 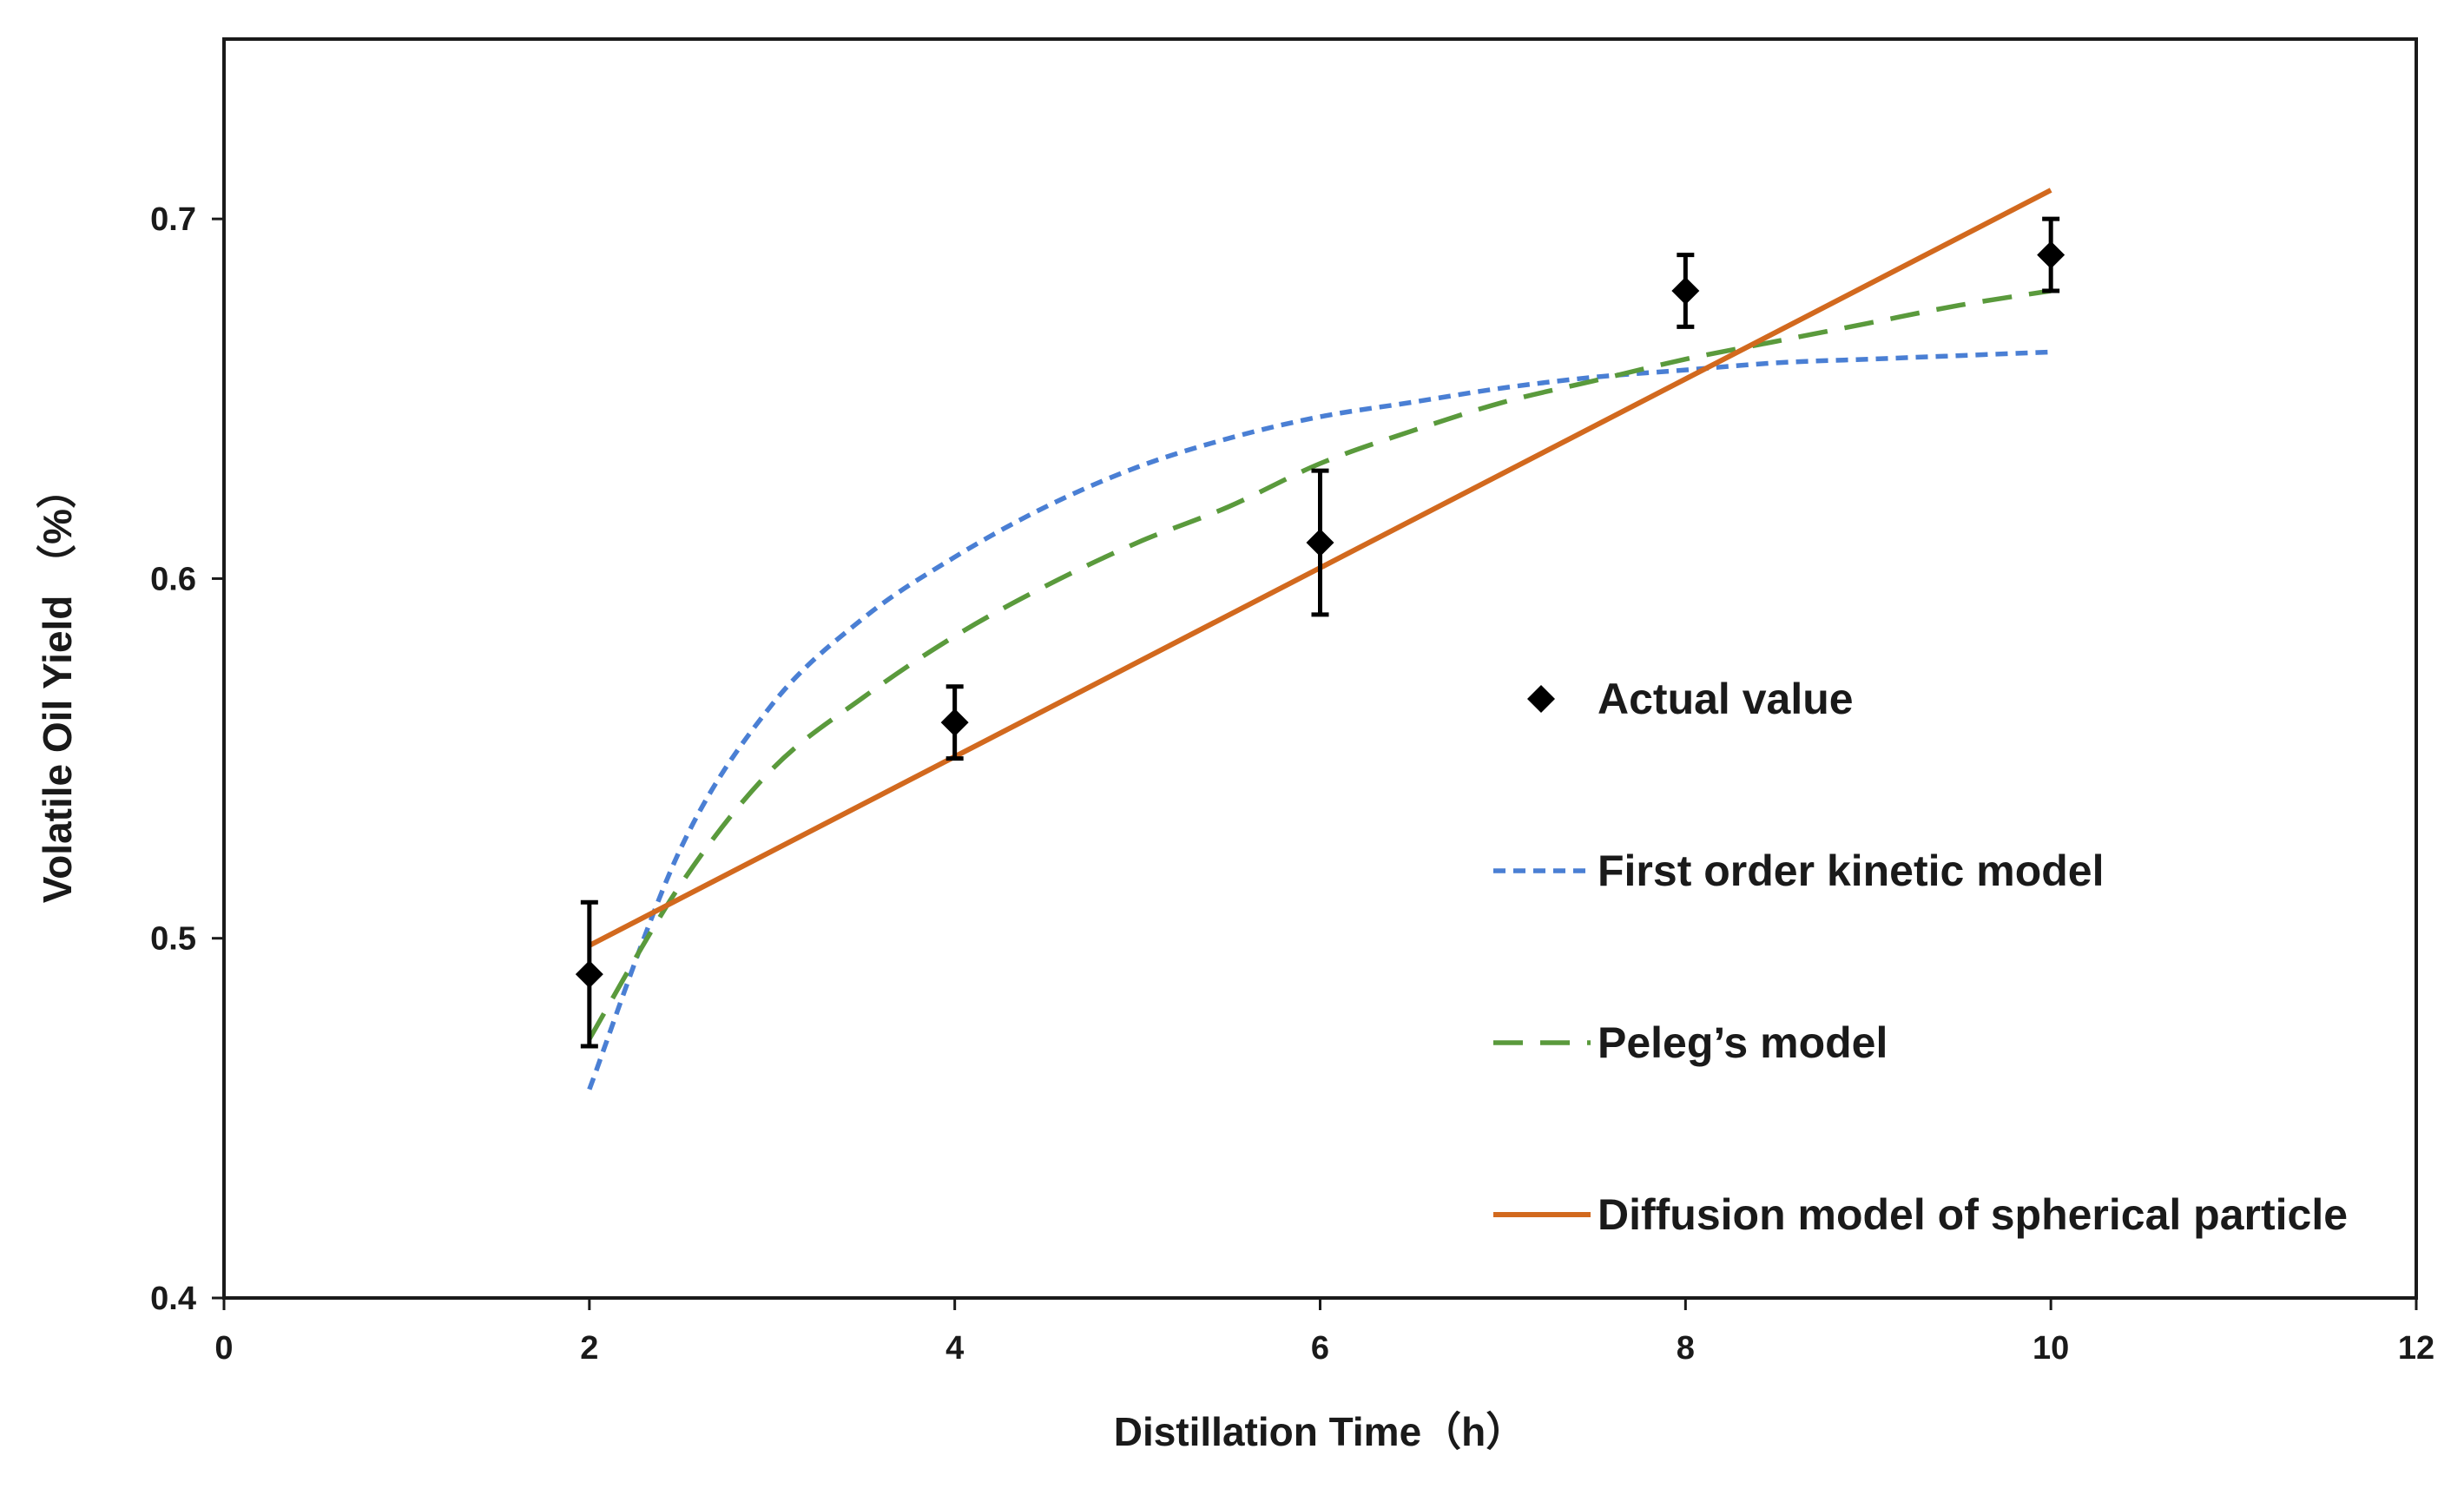 What do you see at coordinates (1320, 1431) in the screenshot?
I see `x-axis-title: Distillation Time（h）` at bounding box center [1320, 1431].